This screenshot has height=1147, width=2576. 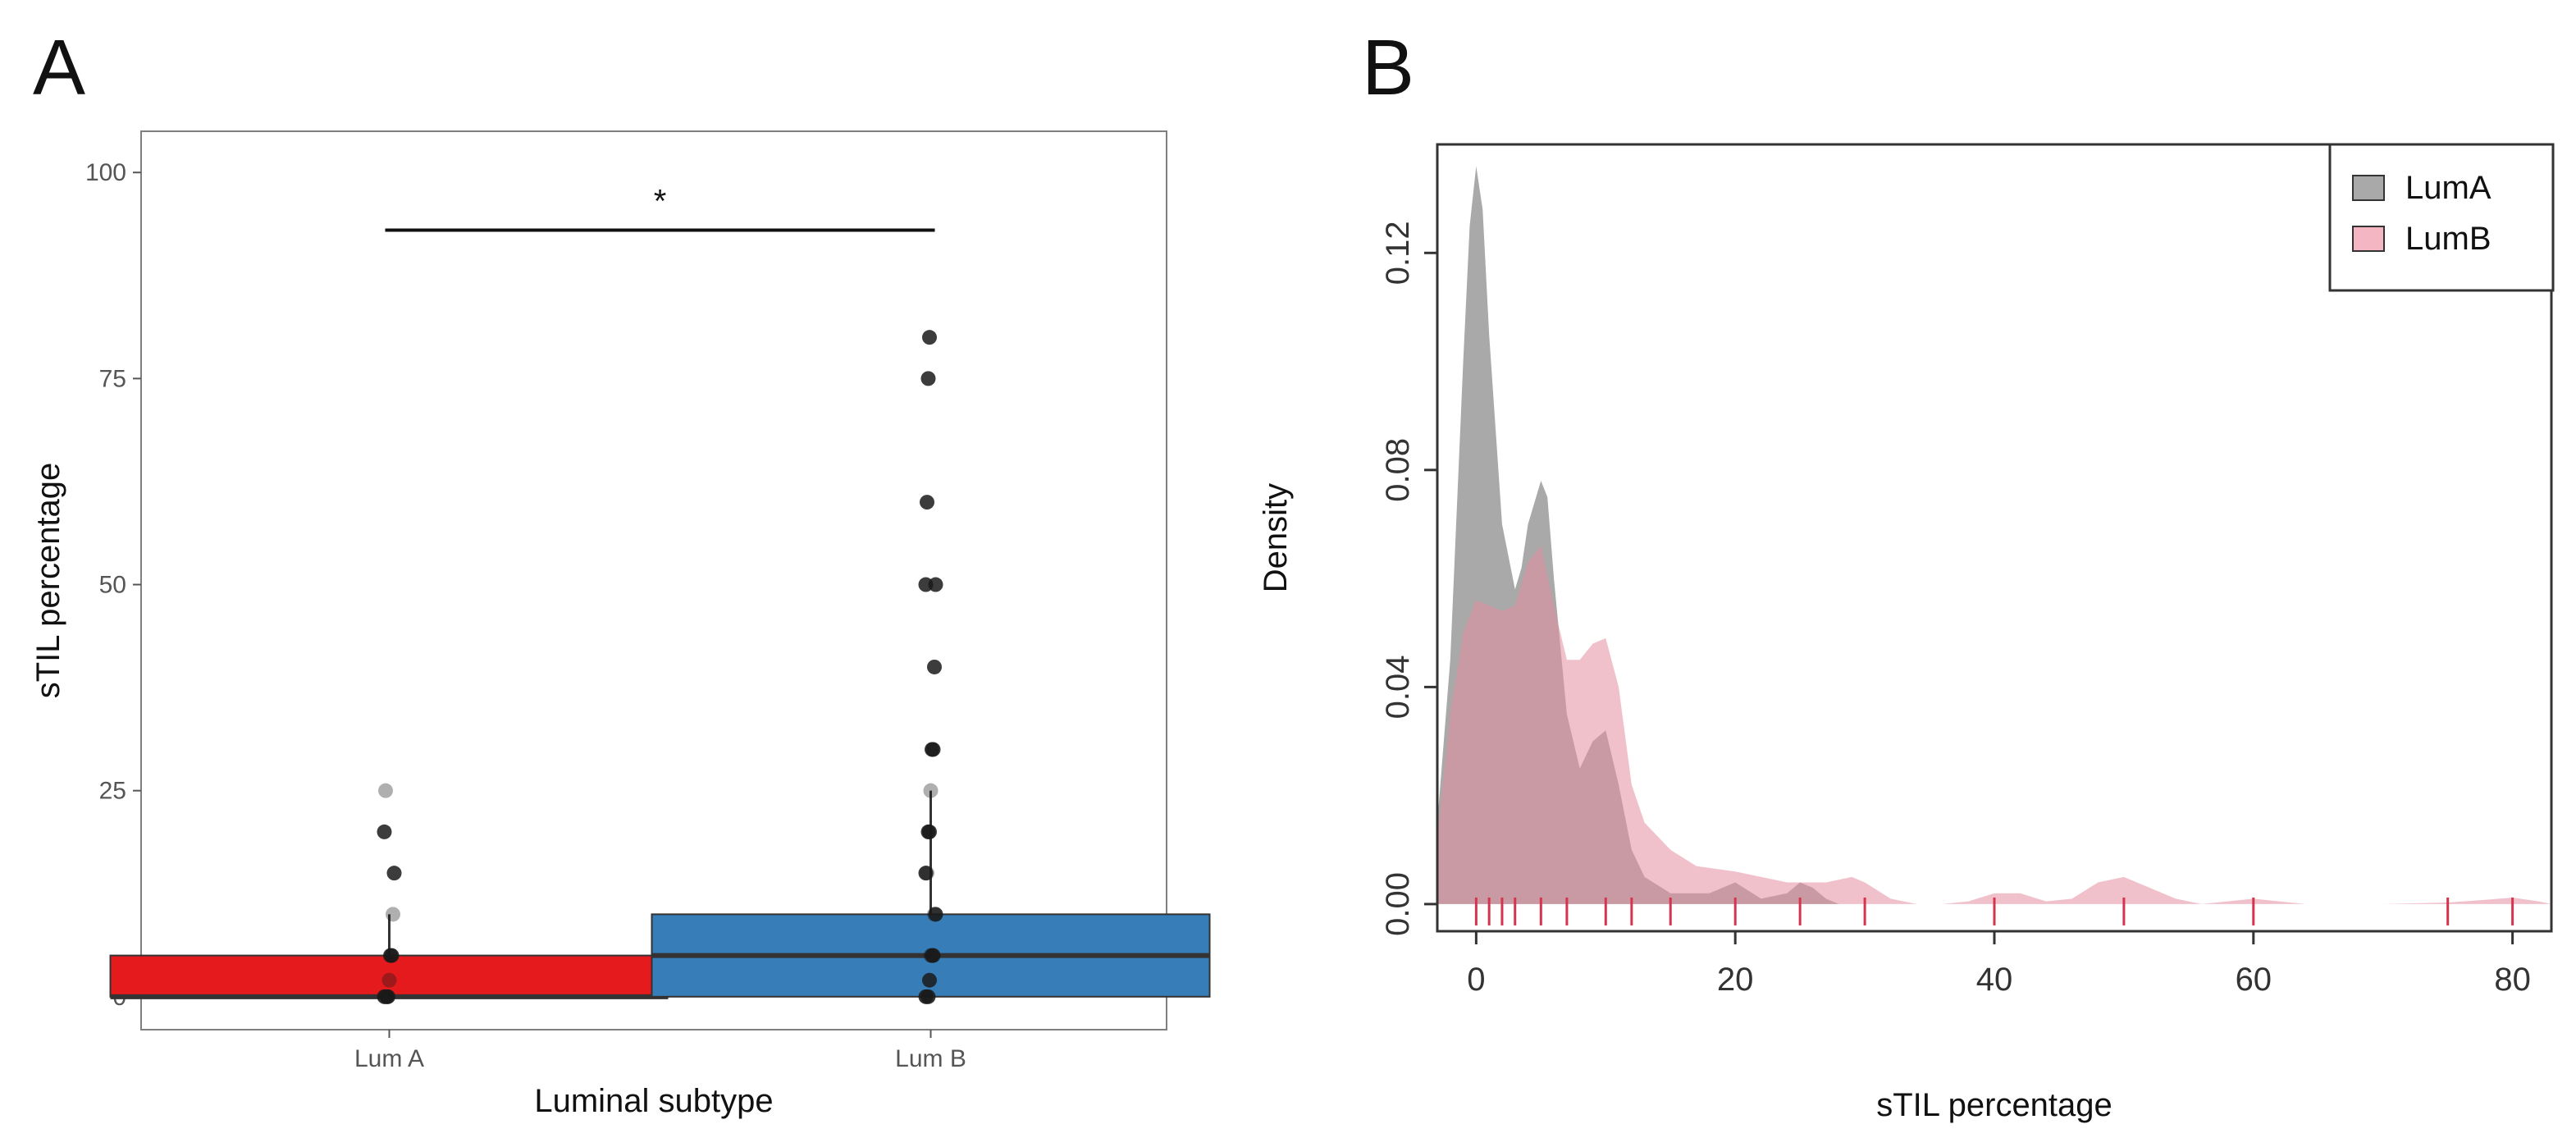 I want to click on y-tick-label-a: 75, so click(x=113, y=378).